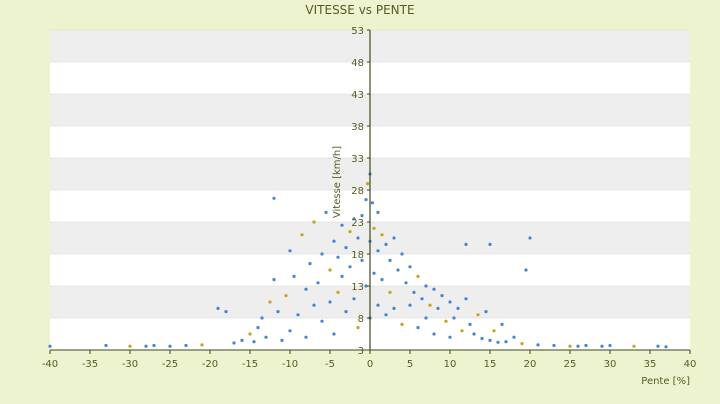 Image resolution: width=720 pixels, height=404 pixels. What do you see at coordinates (357, 31) in the screenshot?
I see `y-tick-label: 53` at bounding box center [357, 31].